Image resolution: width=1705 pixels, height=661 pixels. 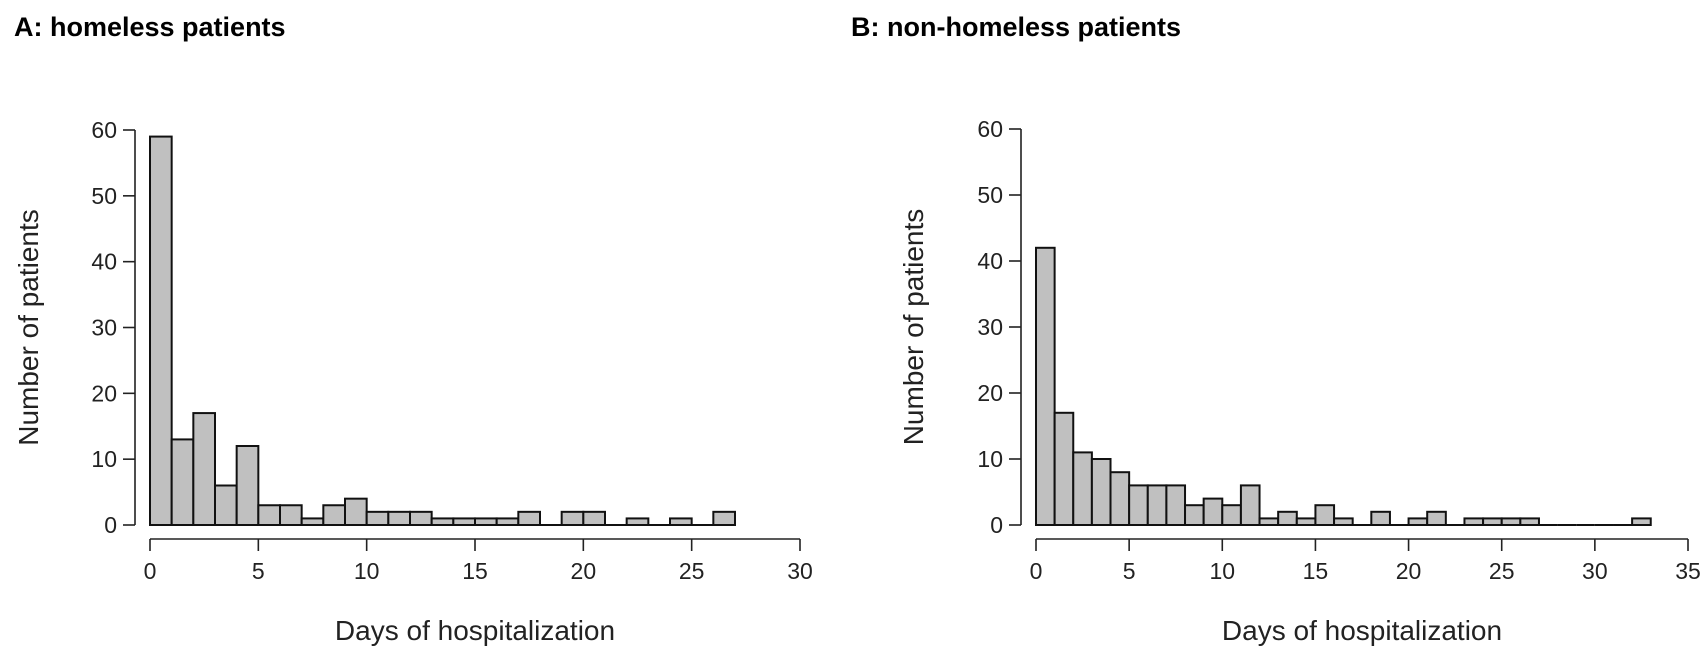 I want to click on chart-title-b: B: non-homeless patients, so click(x=1016, y=27).